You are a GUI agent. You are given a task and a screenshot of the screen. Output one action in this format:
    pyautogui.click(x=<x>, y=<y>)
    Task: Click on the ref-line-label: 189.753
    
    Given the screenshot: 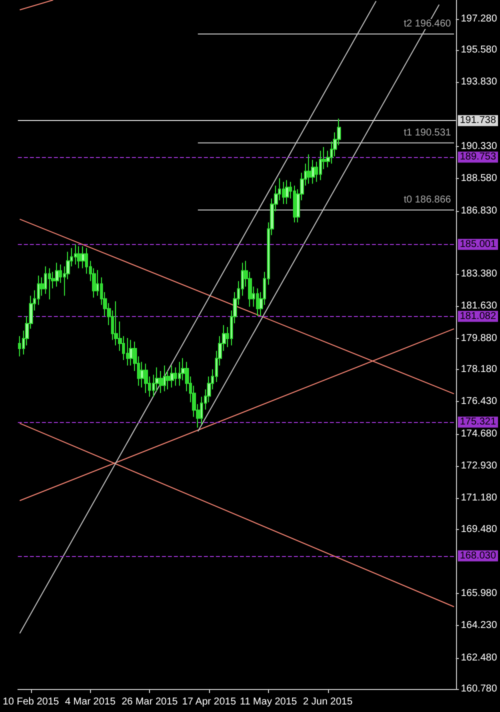 What is the action you would take?
    pyautogui.click(x=478, y=157)
    